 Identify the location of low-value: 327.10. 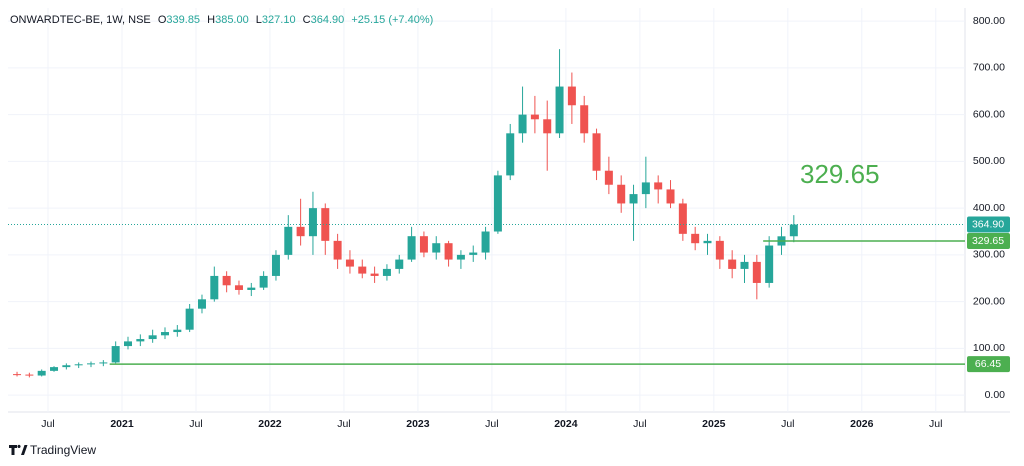
(279, 20).